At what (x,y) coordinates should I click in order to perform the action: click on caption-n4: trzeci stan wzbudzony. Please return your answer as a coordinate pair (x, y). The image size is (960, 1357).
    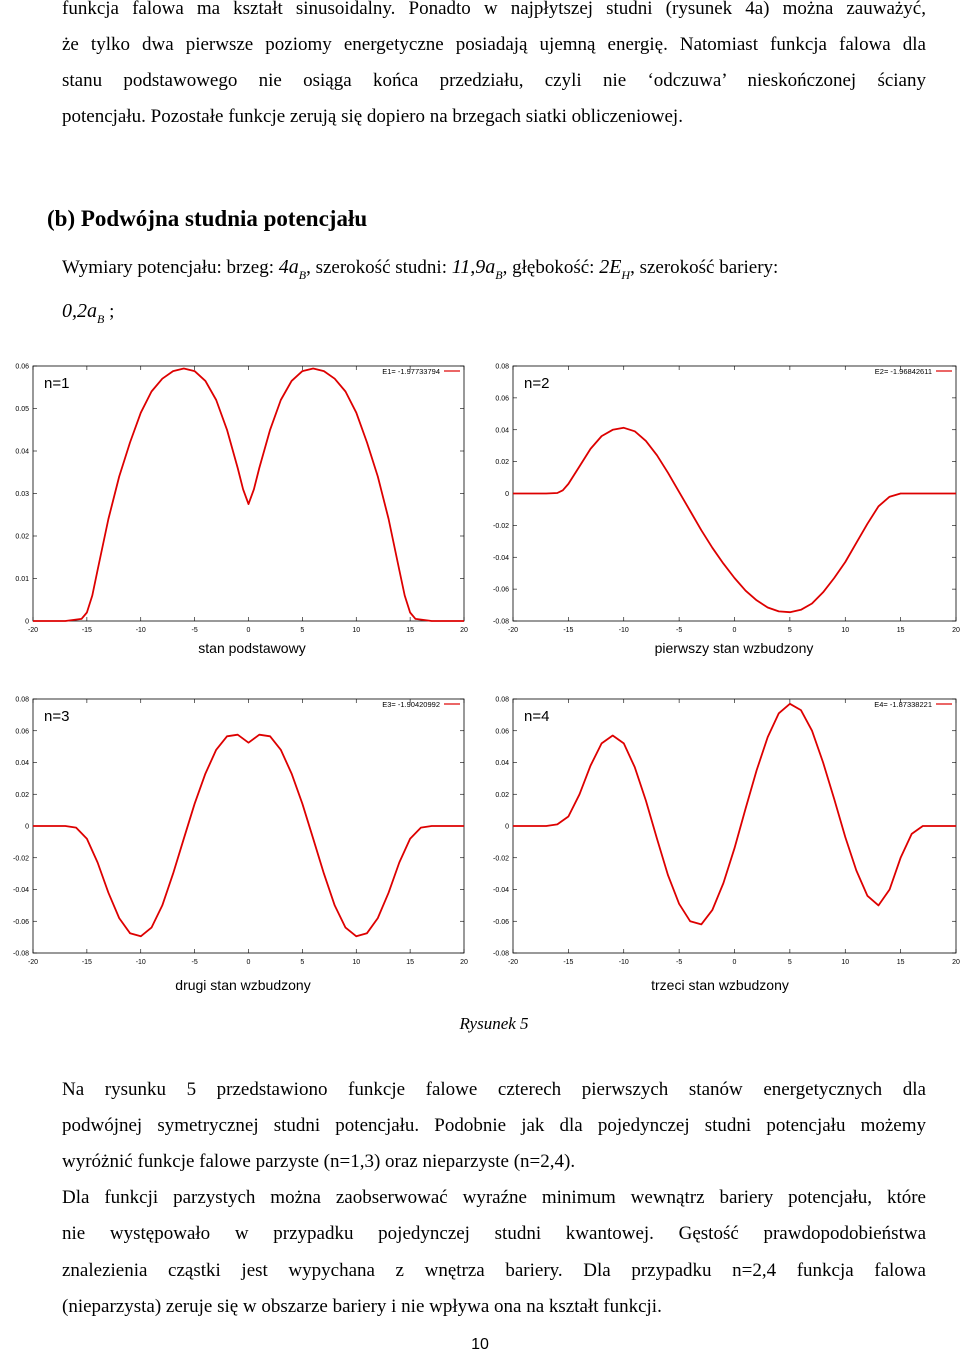
    Looking at the image, I should click on (720, 985).